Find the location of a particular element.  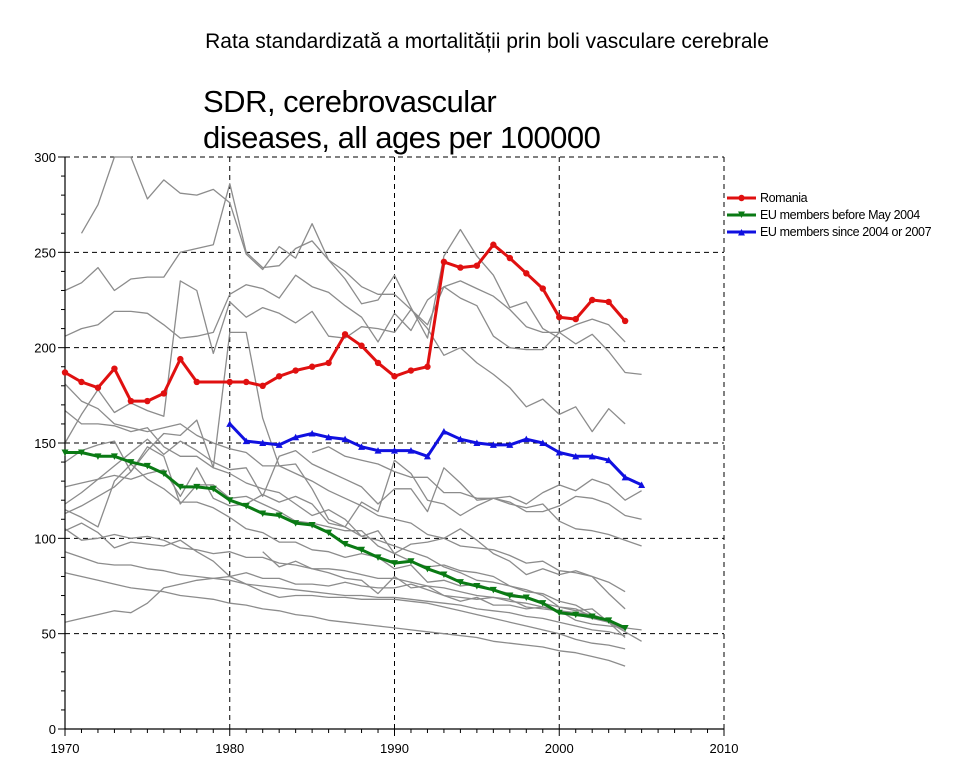

data-point-eu-before-2004-1997 is located at coordinates (510, 596).